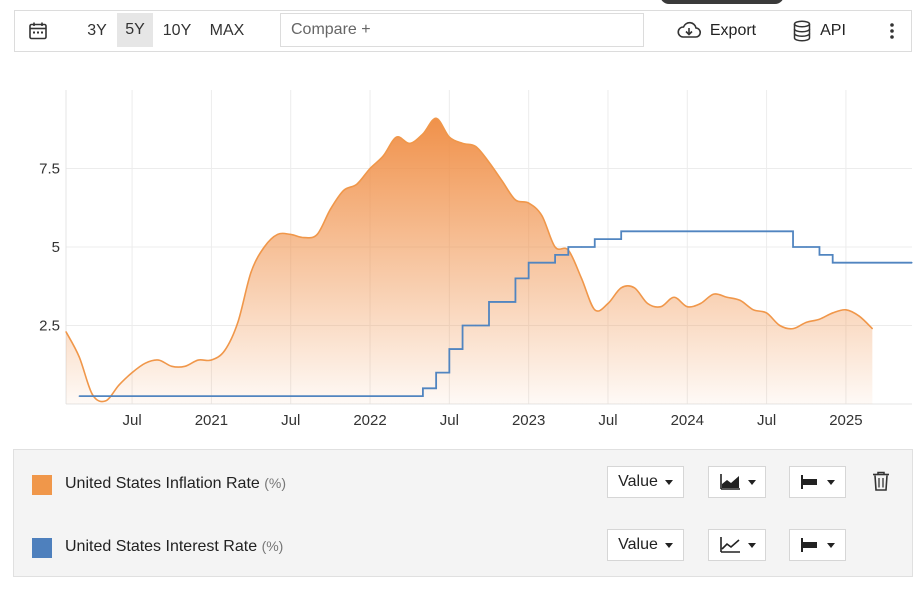 The height and width of the screenshot is (592, 924). Describe the element at coordinates (833, 30) in the screenshot. I see `api-label: API` at that location.